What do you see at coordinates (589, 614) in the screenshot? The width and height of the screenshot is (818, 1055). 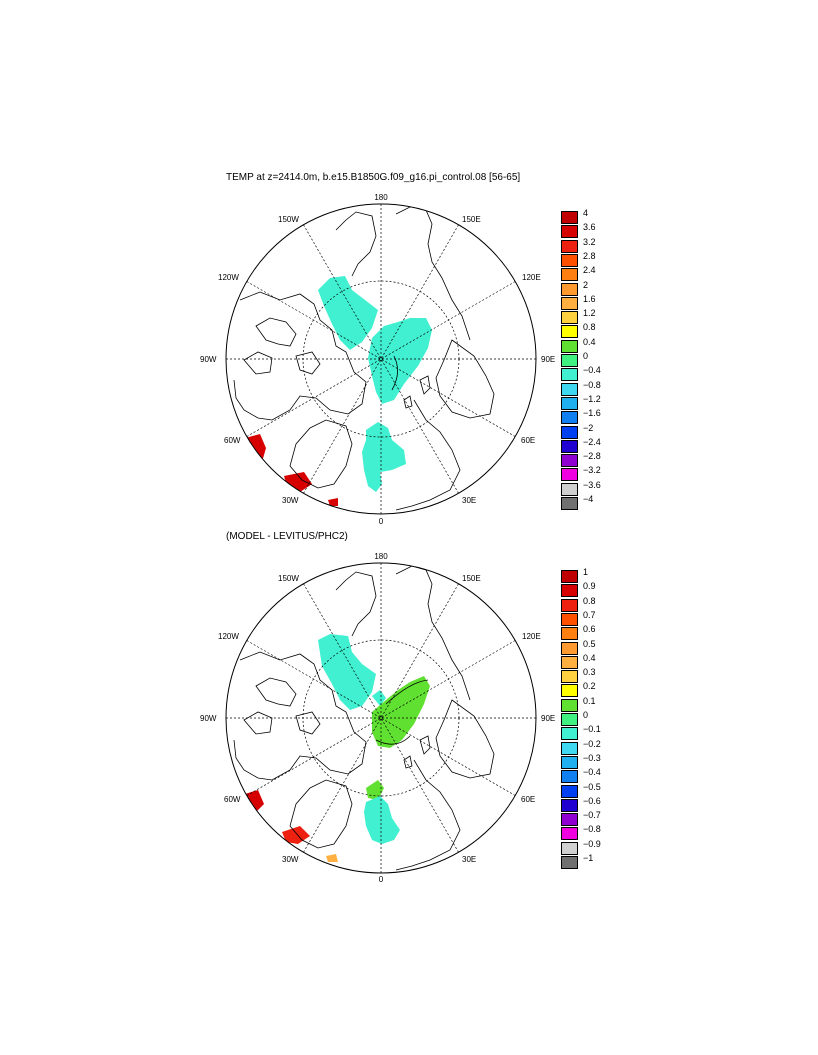 I see `bottom-cbar-label: 0.7` at bounding box center [589, 614].